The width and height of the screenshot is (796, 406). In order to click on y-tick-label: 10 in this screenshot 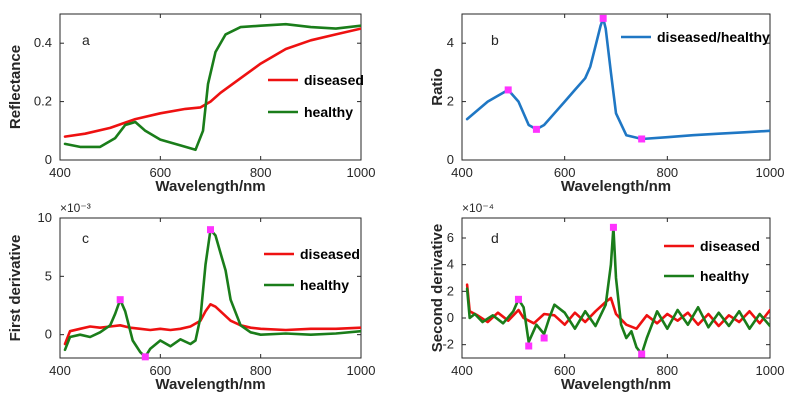, I will do `click(45, 217)`.